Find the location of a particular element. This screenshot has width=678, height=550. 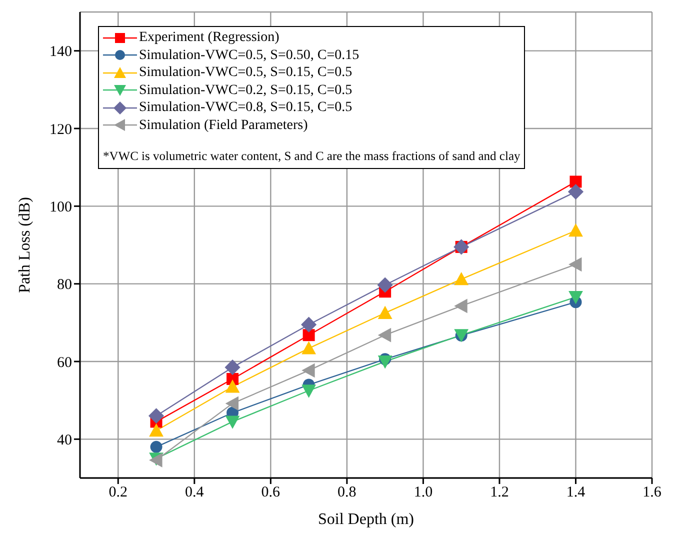

annotation: *VWC is volumetric water content, S and C are the mass fractions of sand and clay is located at coordinates (311, 156).